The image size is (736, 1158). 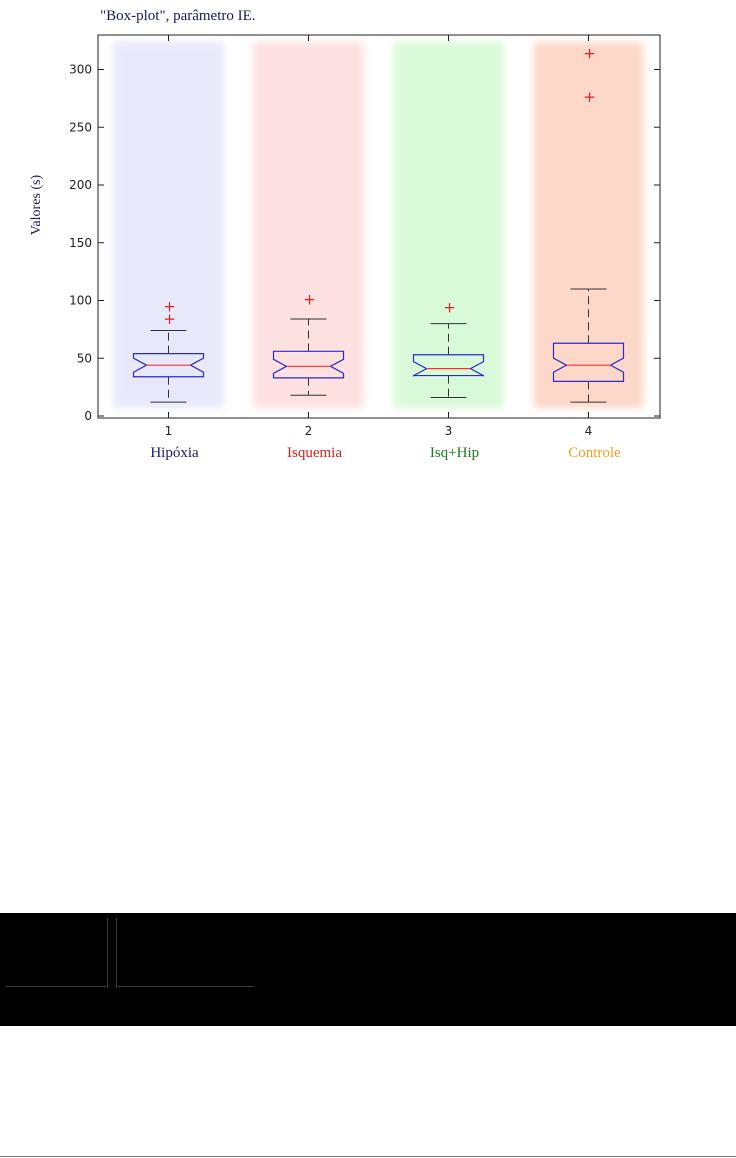 I want to click on y-tick-label: 0, so click(x=88, y=416).